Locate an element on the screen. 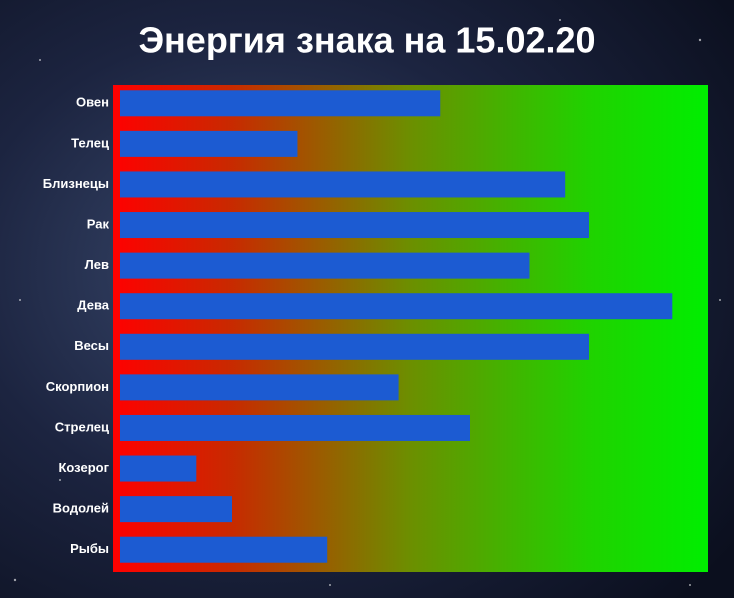  y-tick-label: Лев is located at coordinates (97, 264).